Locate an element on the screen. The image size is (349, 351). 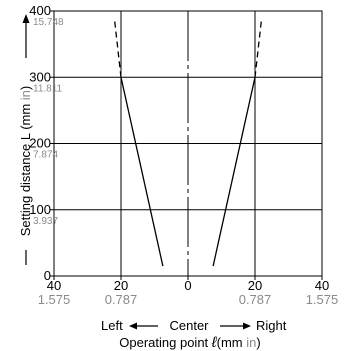
direction-indicator: Left Center Right is located at coordinates (194, 325).